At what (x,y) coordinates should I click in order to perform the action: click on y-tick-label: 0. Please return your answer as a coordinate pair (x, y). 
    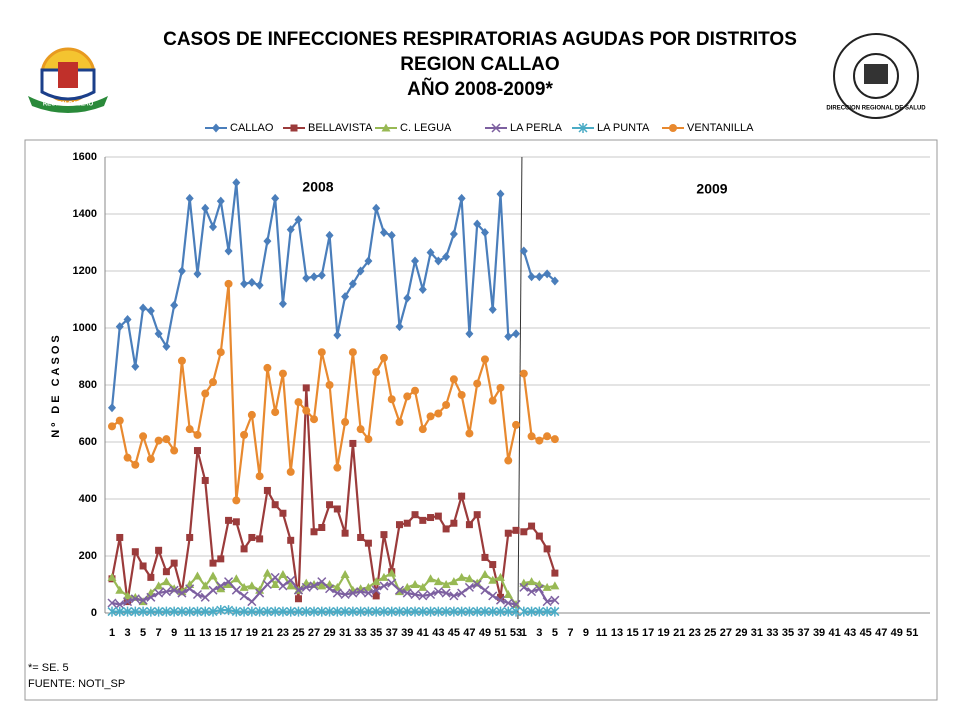
    Looking at the image, I should click on (94, 613).